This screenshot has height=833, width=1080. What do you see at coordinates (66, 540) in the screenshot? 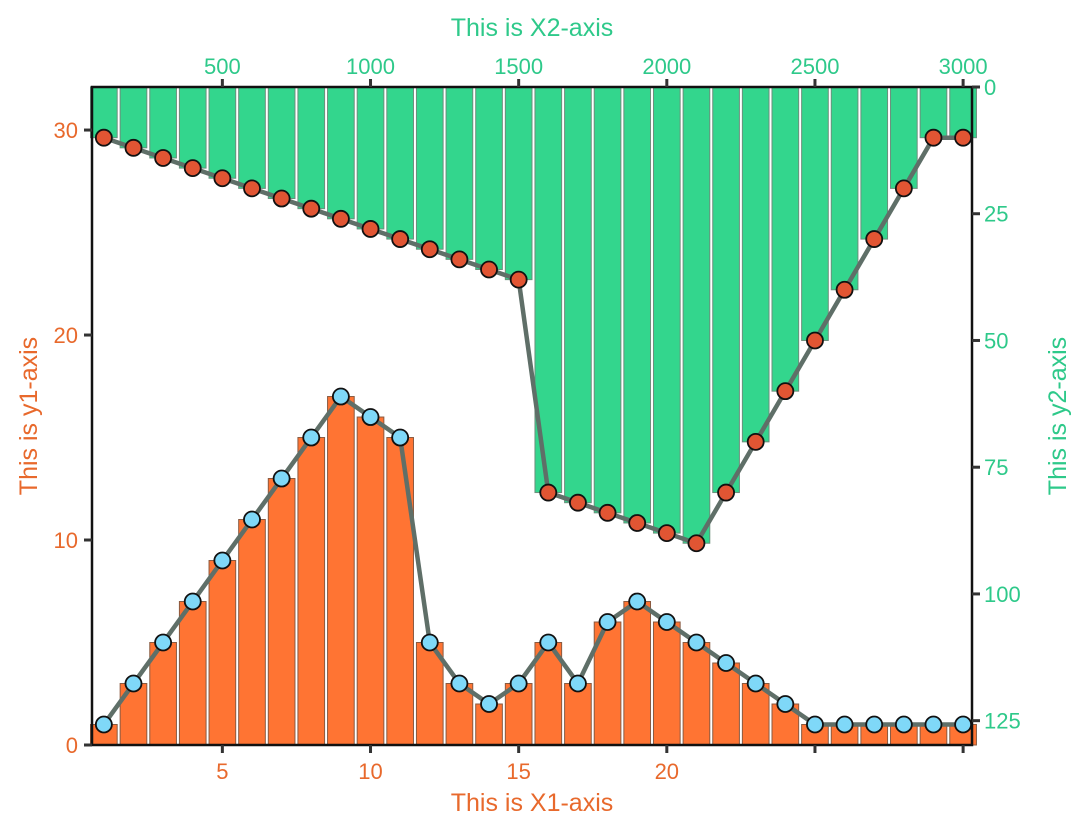
I see `y1-tick-label: 10` at bounding box center [66, 540].